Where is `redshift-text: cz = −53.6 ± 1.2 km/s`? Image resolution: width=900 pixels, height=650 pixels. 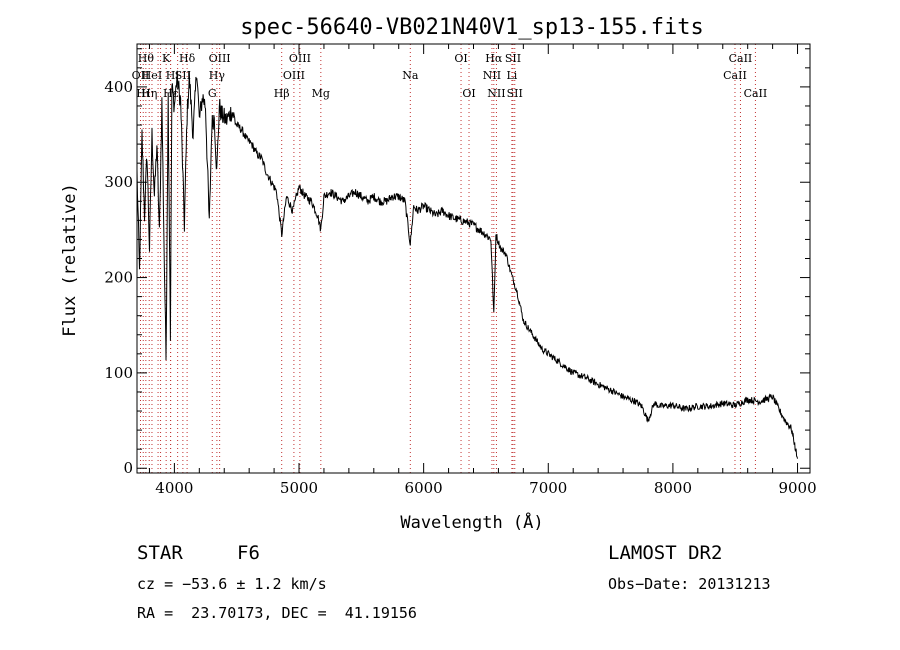 redshift-text: cz = −53.6 ± 1.2 km/s is located at coordinates (232, 584).